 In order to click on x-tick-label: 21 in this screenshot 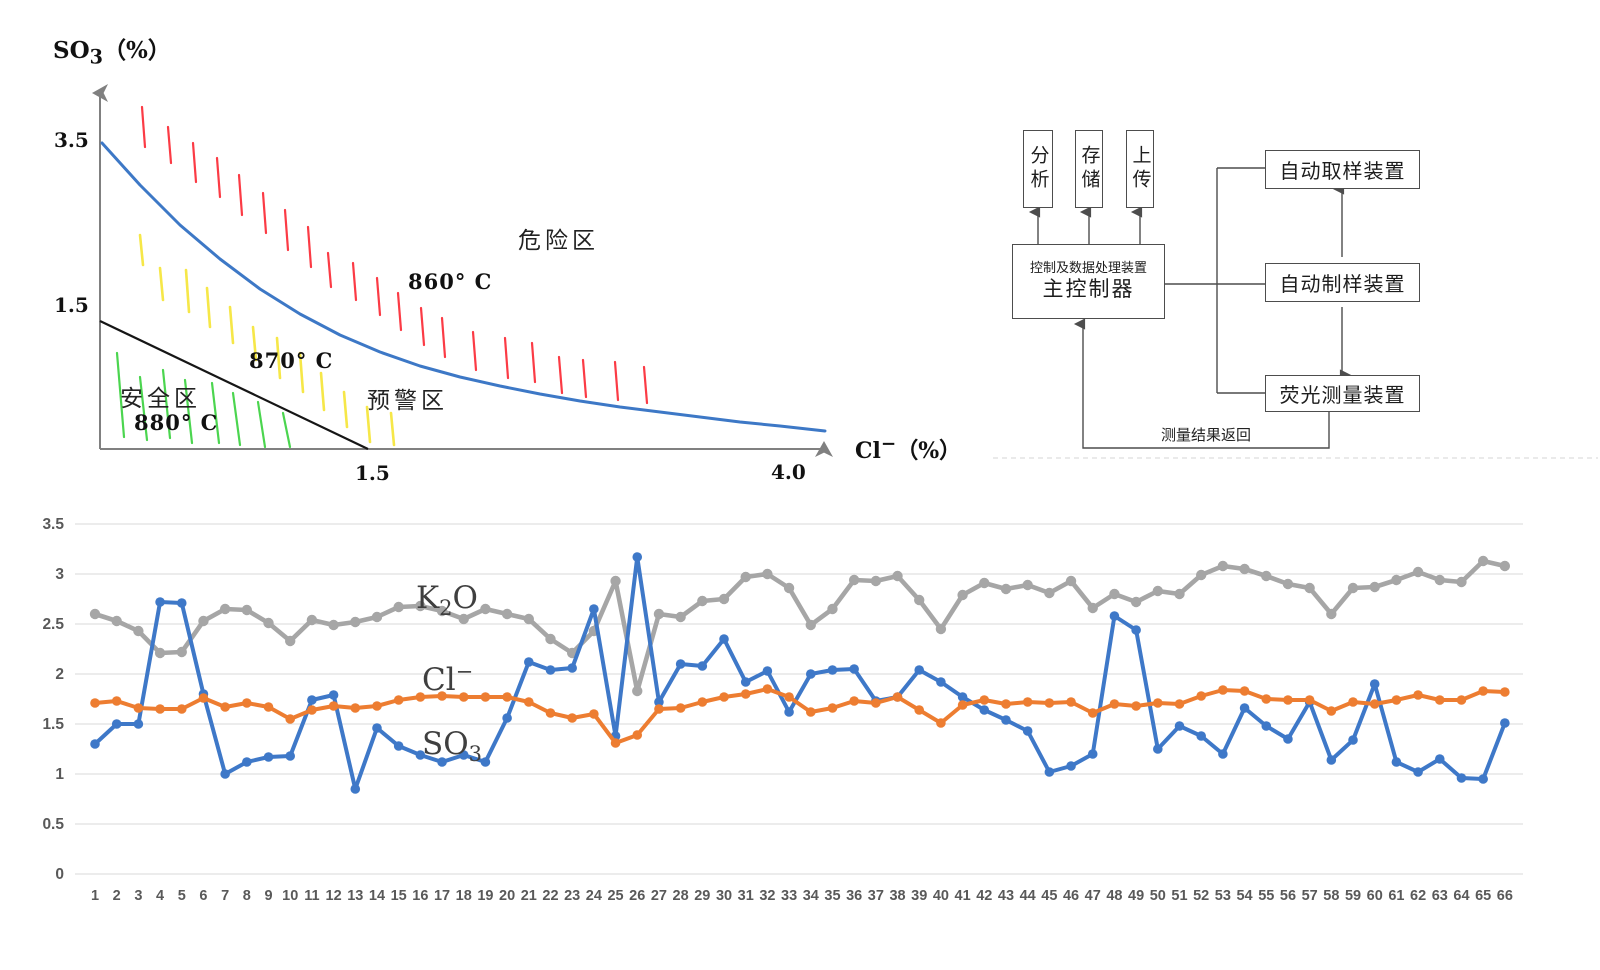, I will do `click(529, 896)`.